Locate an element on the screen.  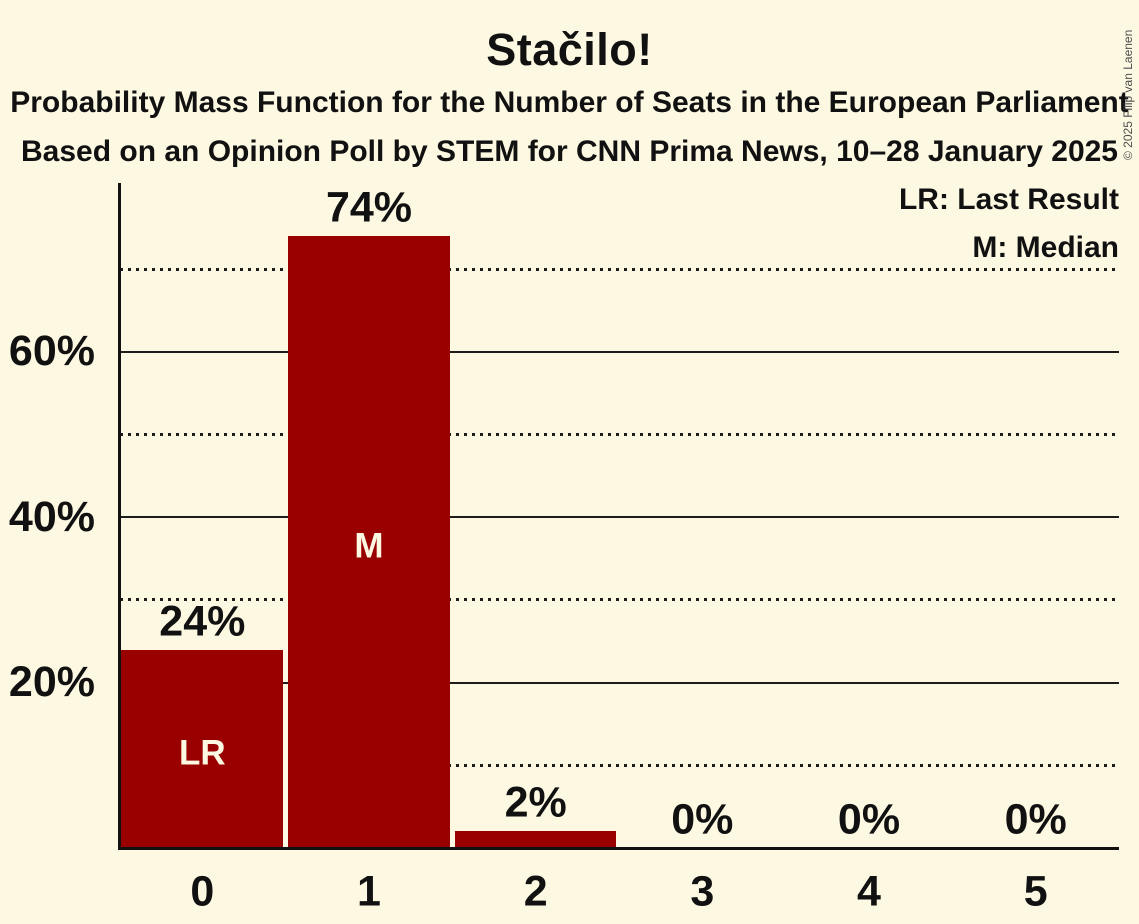
y-tick-label-60pct: 60% is located at coordinates (51, 351).